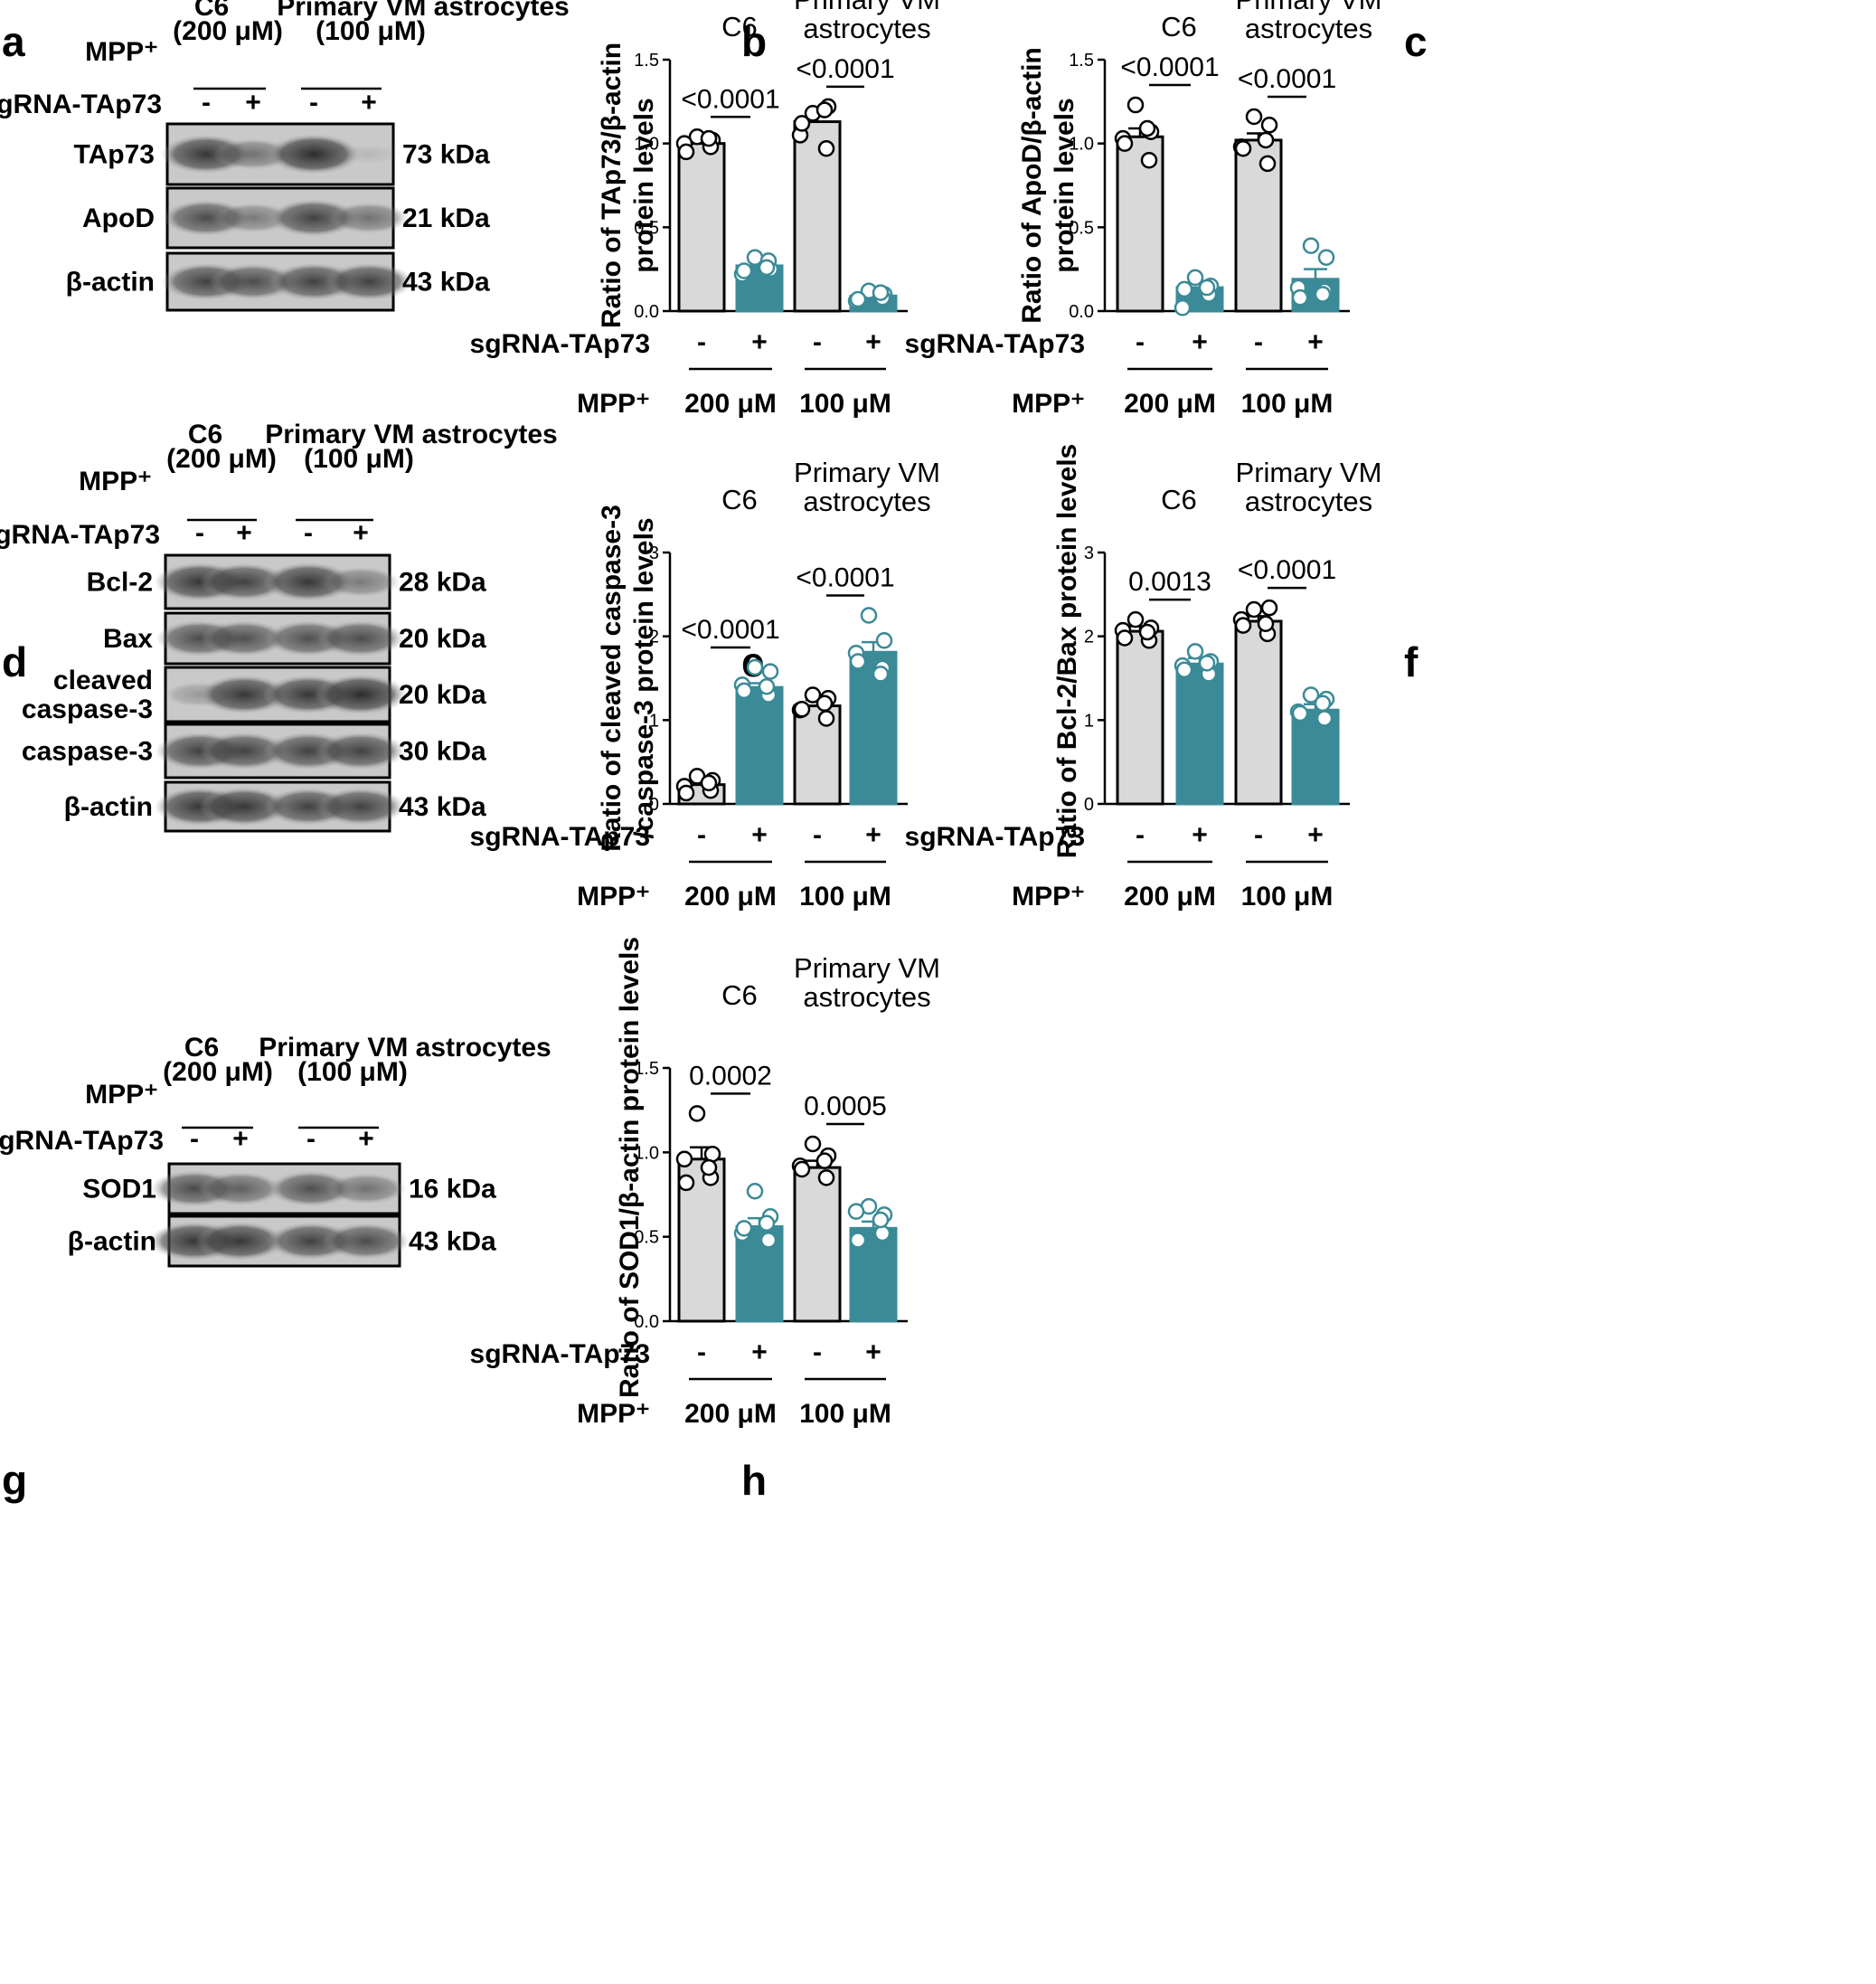  Describe the element at coordinates (361, 533) in the screenshot. I see `lane-sign: +` at that location.